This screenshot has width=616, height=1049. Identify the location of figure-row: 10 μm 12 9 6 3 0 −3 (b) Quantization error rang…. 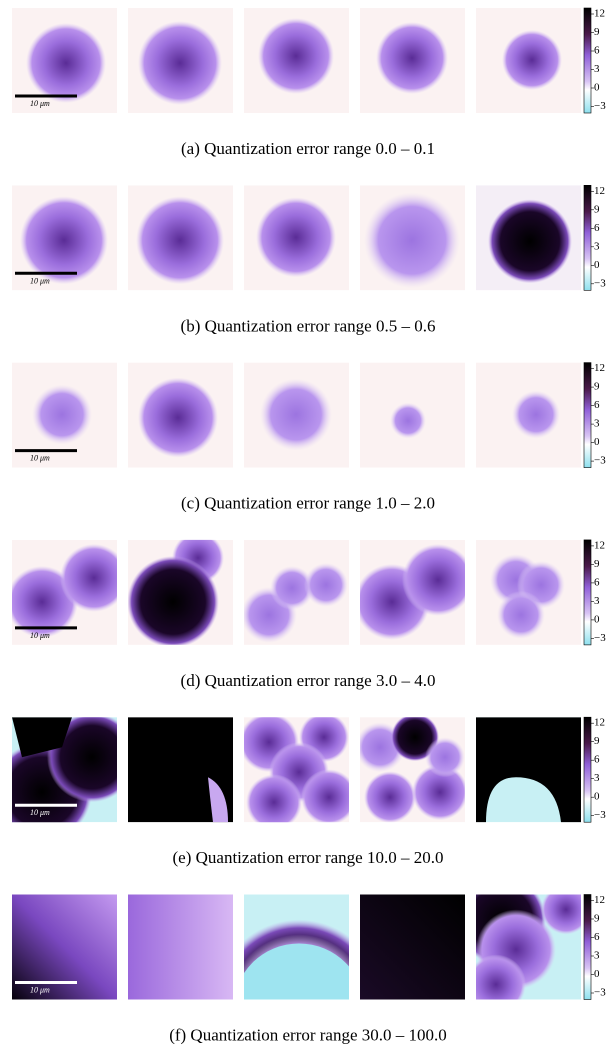
(309, 260).